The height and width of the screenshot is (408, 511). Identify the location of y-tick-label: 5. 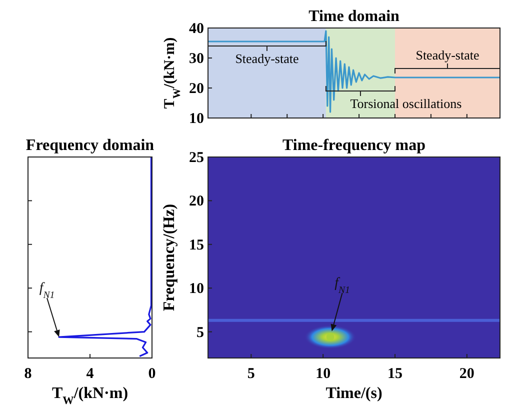
(200, 332).